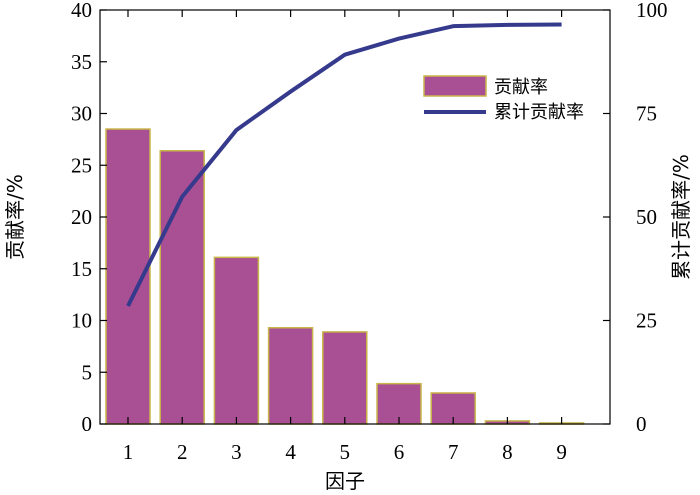  Describe the element at coordinates (345, 481) in the screenshot. I see `x-axis-title: 因子` at that location.